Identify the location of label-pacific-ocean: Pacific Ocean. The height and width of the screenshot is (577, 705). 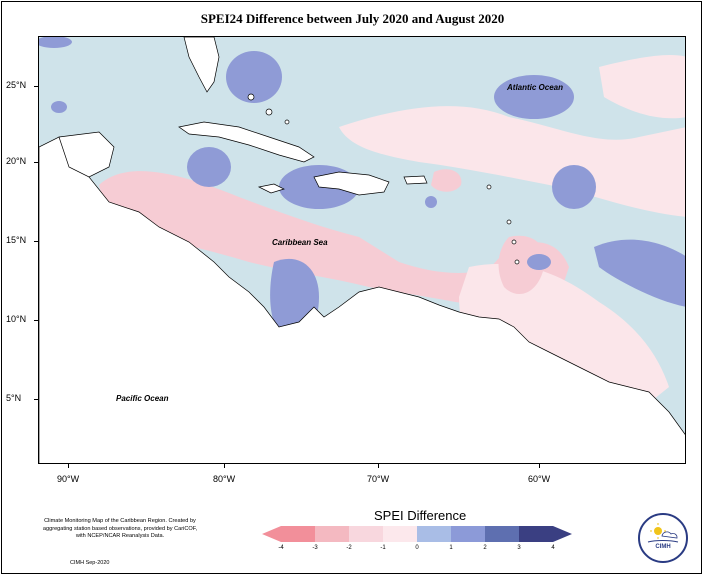
(142, 398).